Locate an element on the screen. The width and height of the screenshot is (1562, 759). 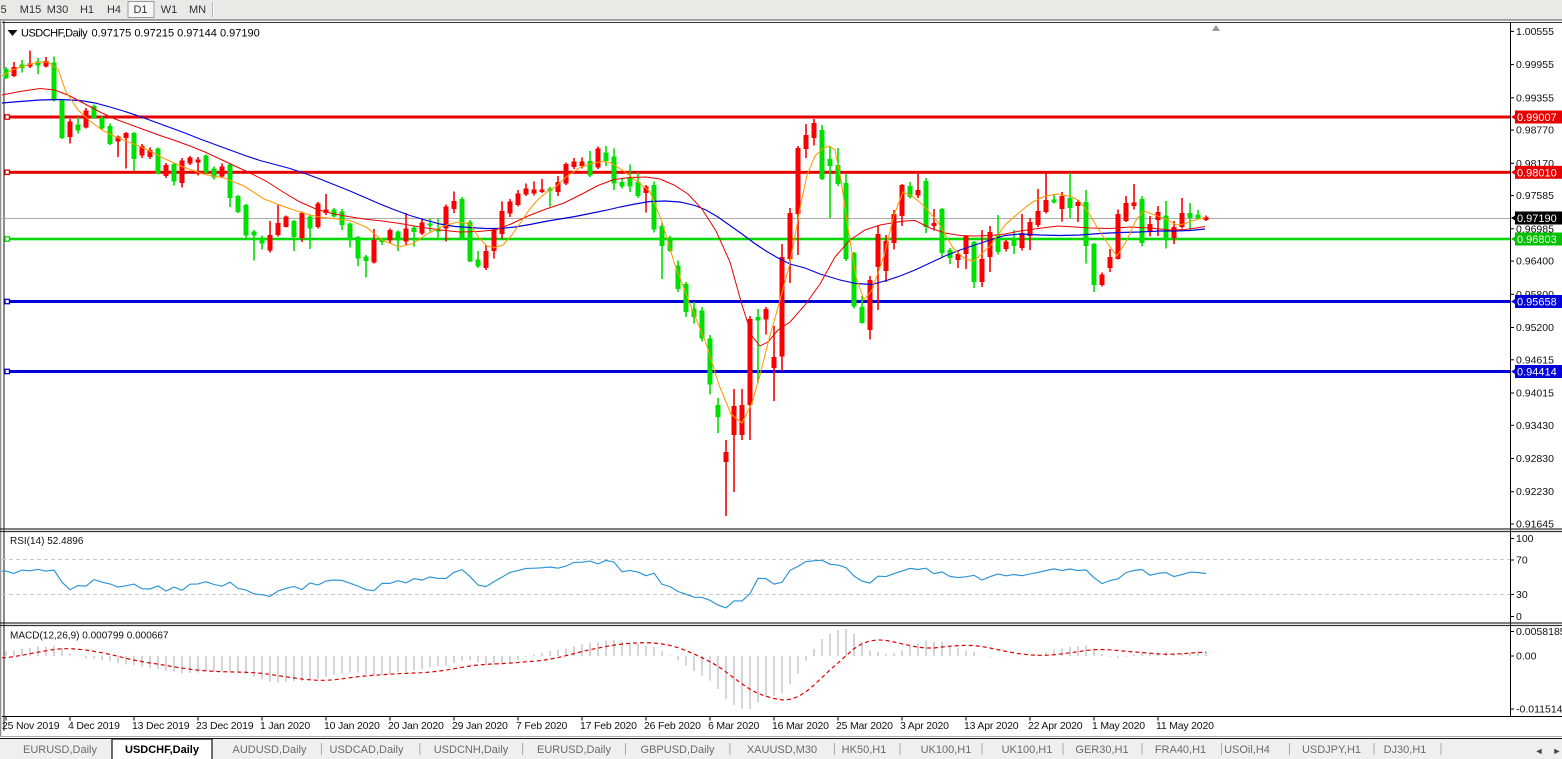
svg-text: USDCNH,Daily is located at coordinates (471, 750).